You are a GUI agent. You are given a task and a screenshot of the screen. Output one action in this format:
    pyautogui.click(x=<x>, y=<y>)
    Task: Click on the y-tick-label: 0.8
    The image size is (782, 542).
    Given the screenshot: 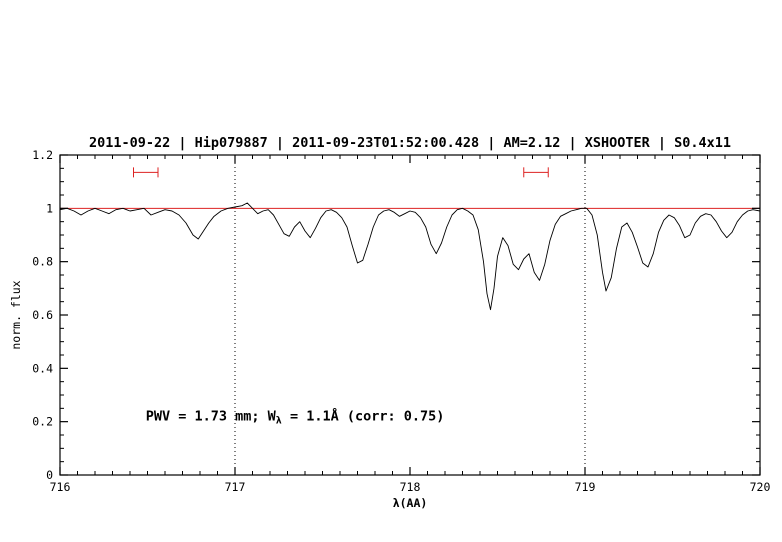 What is the action you would take?
    pyautogui.click(x=42, y=262)
    